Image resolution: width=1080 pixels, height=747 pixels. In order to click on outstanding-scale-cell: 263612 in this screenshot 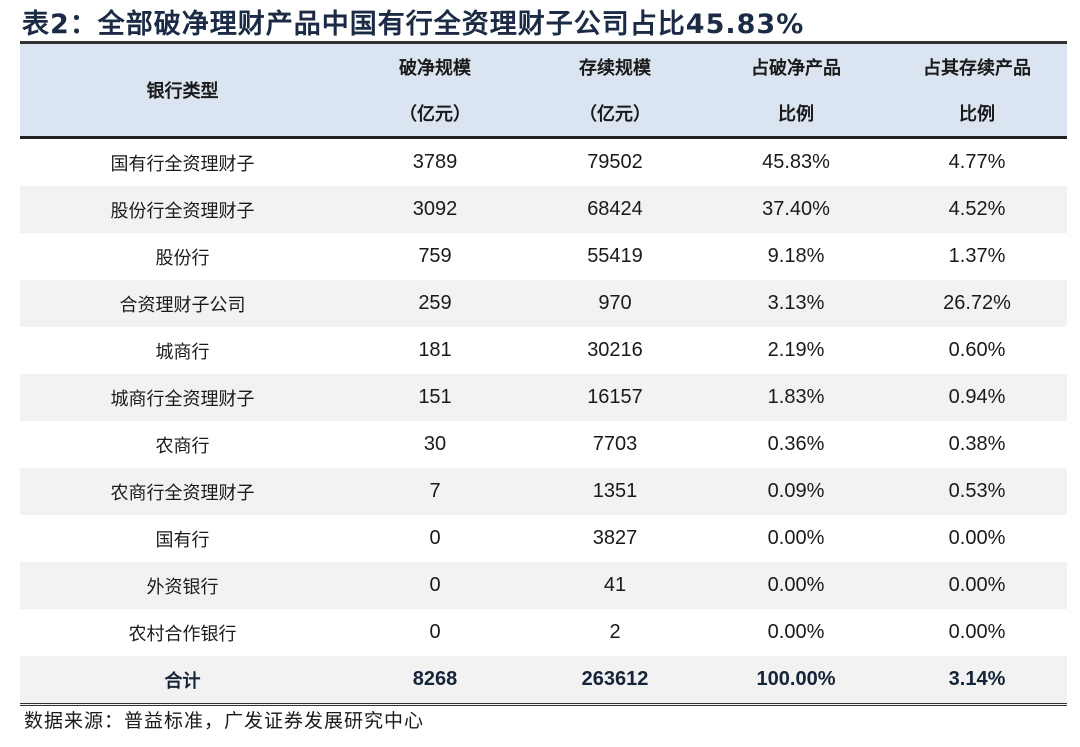, I will do `click(615, 679)`.